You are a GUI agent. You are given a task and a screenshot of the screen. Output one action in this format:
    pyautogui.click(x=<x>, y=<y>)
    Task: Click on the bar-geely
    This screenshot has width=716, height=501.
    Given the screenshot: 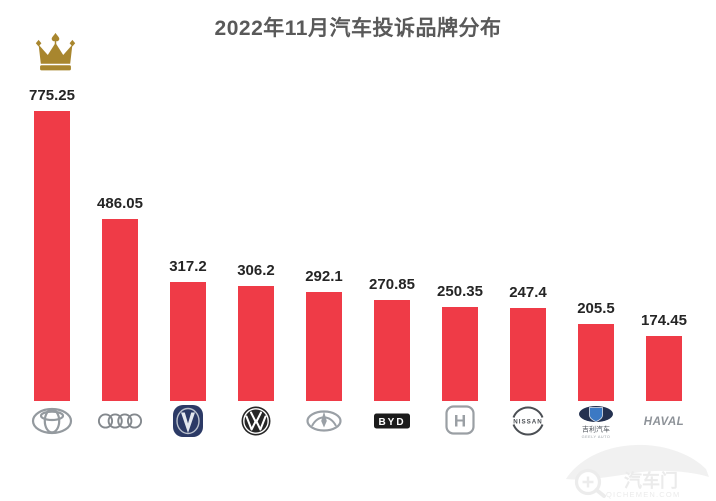 What is the action you would take?
    pyautogui.click(x=596, y=362)
    